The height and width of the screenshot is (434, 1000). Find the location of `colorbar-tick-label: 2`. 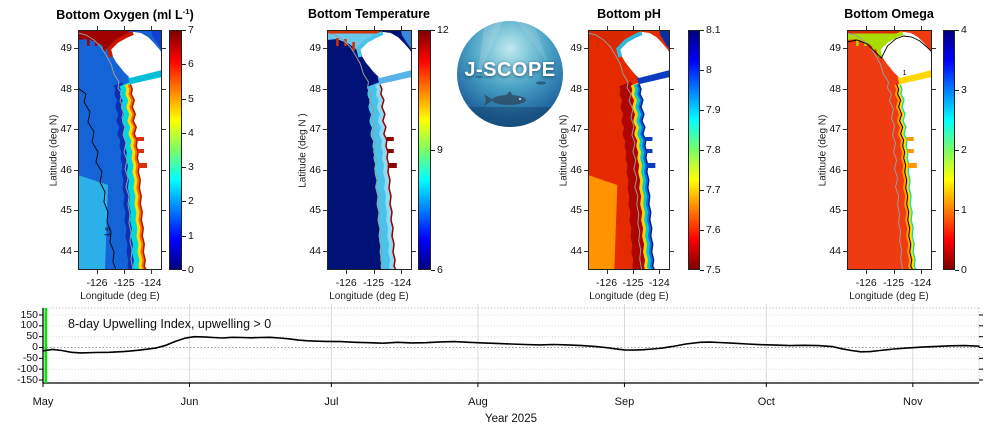

colorbar-tick-label: 2 is located at coordinates (191, 201).